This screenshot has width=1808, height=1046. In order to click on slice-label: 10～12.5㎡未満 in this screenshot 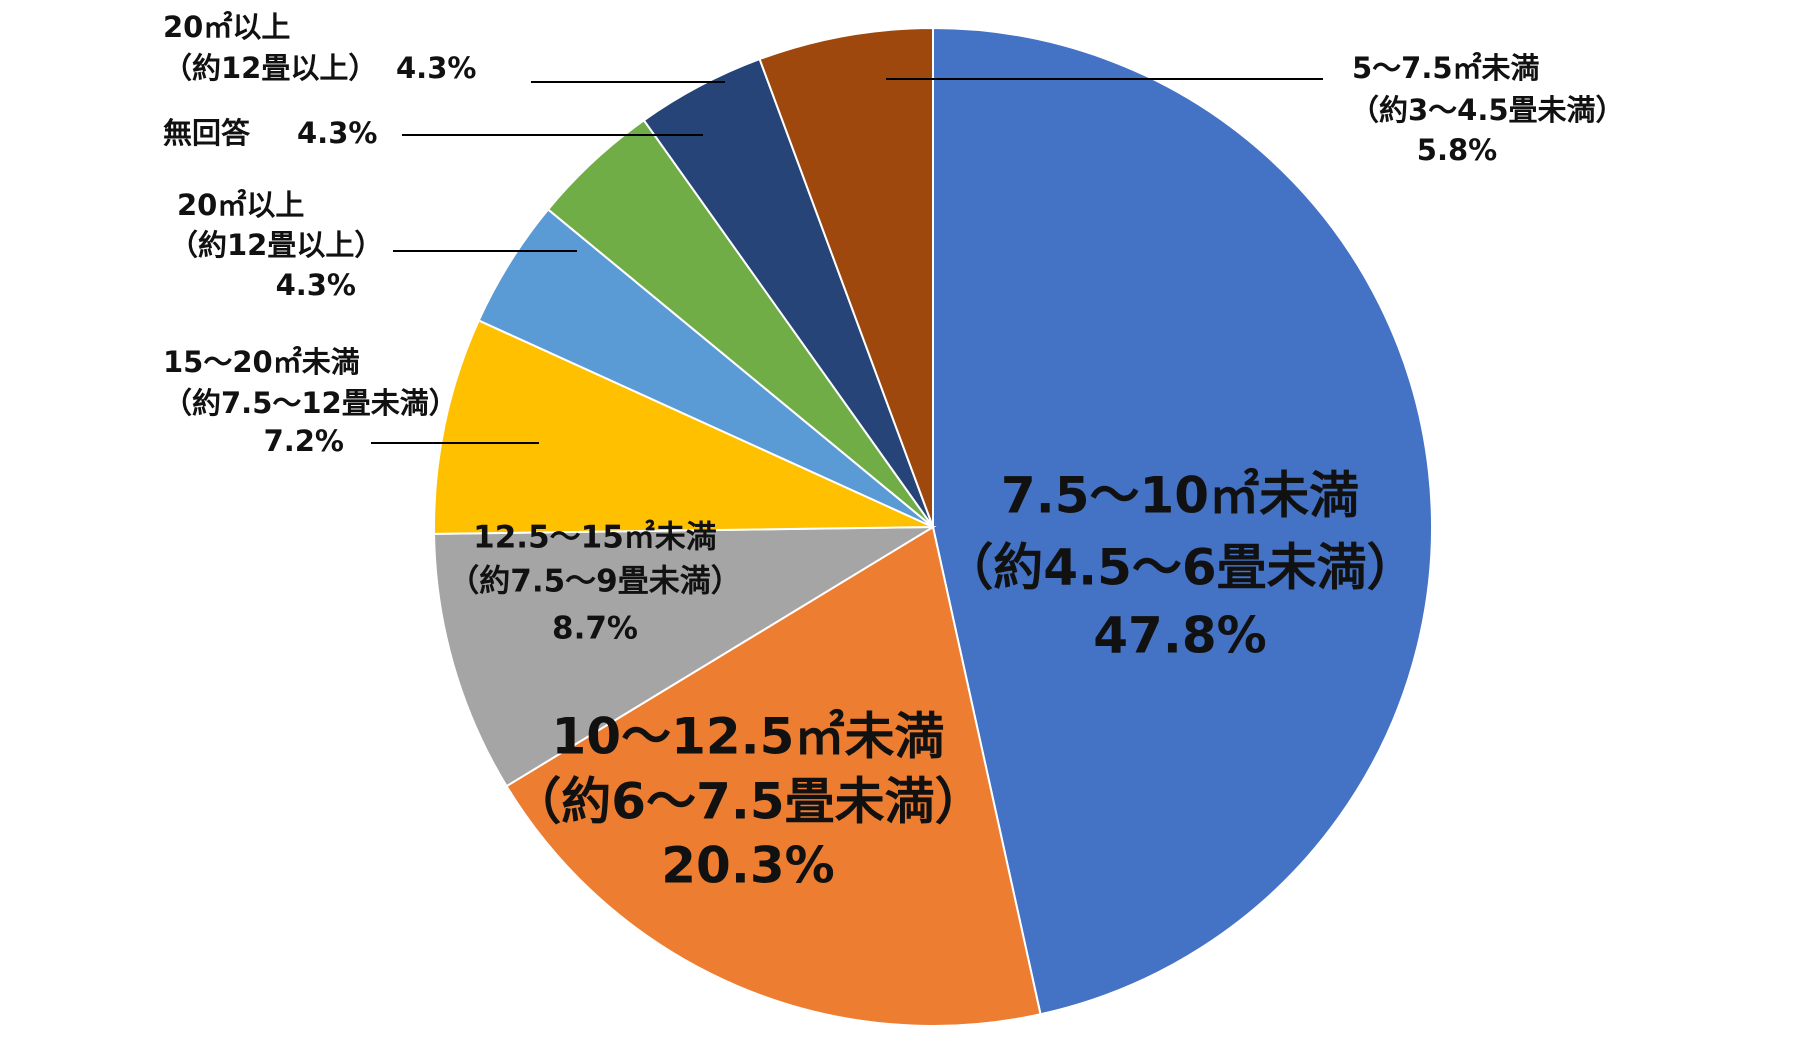, I will do `click(748, 737)`.